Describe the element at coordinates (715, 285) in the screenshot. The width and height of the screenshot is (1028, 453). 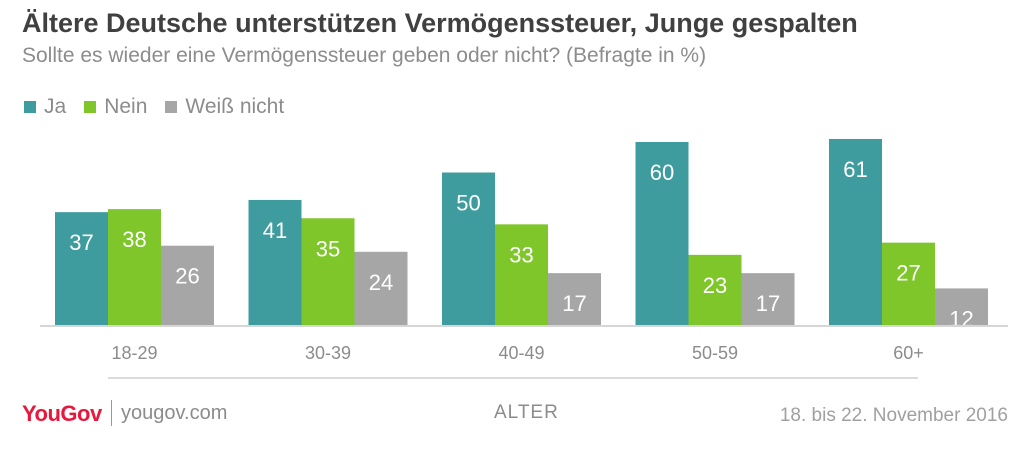
I see `data-label-nein-50-59: 23` at that location.